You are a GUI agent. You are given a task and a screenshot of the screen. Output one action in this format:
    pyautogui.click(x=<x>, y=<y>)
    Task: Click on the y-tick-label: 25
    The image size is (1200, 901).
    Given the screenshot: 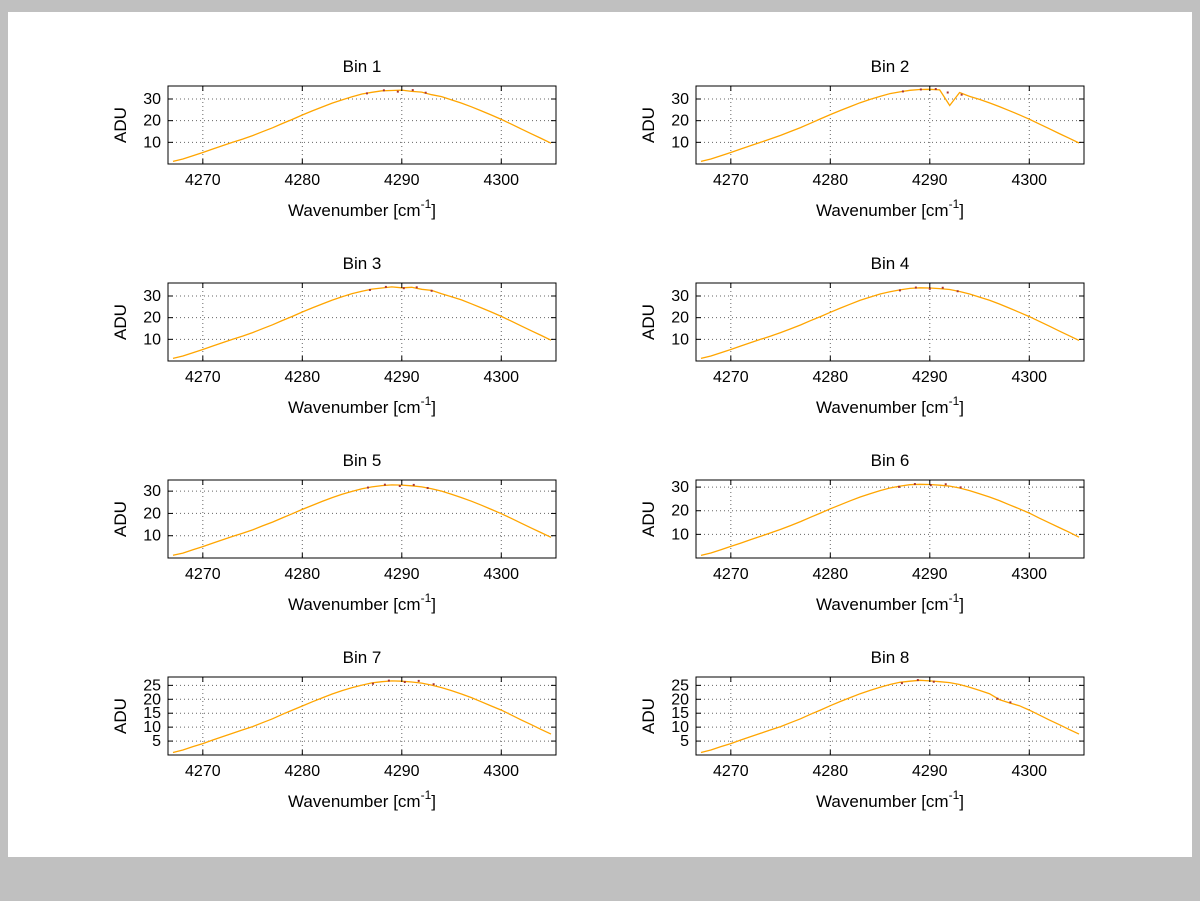 What is the action you would take?
    pyautogui.click(x=680, y=685)
    